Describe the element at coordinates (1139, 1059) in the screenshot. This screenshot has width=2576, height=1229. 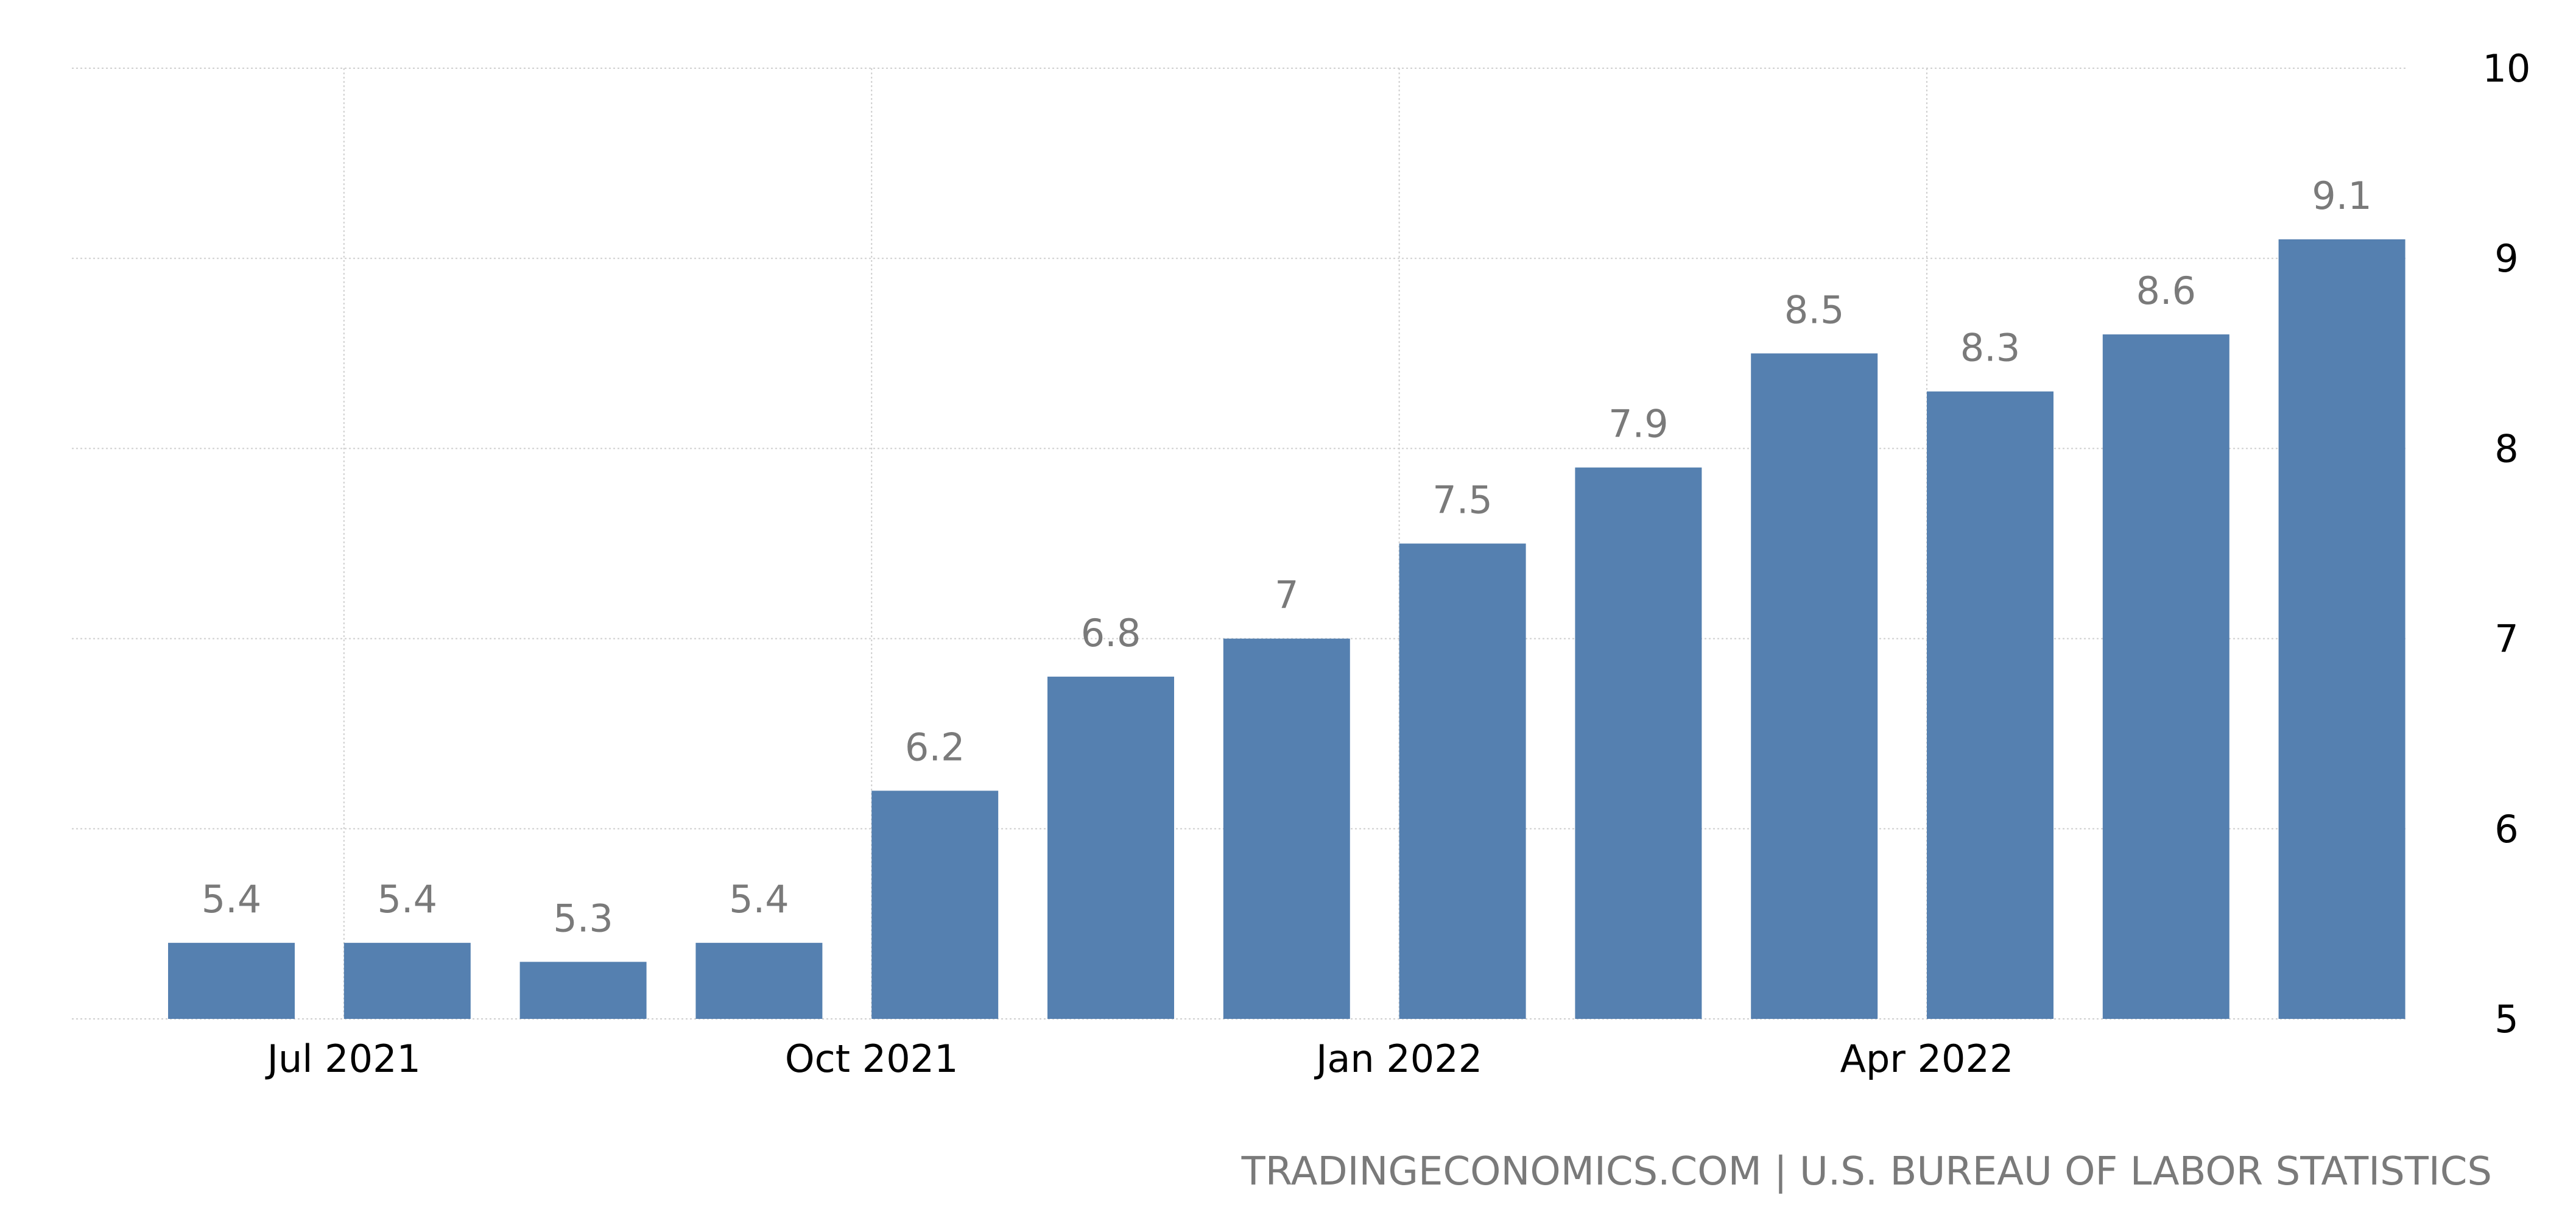
I see `x-axis-ticks: Jul 2021 Oct 2021 Jan 2022 Apr 2022` at that location.